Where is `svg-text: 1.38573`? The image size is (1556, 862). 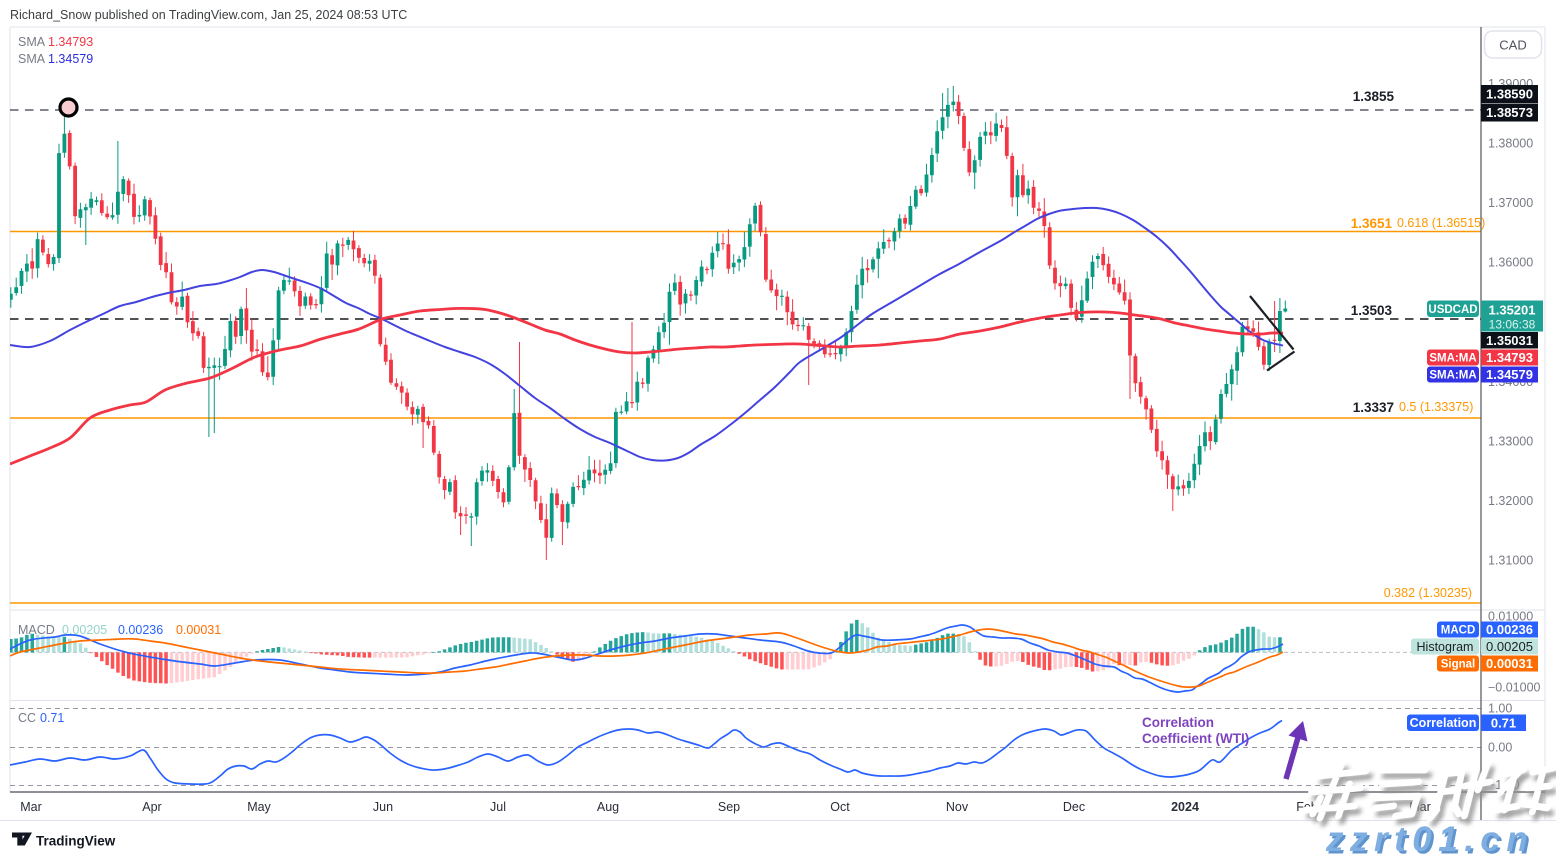 svg-text: 1.38573 is located at coordinates (1509, 112).